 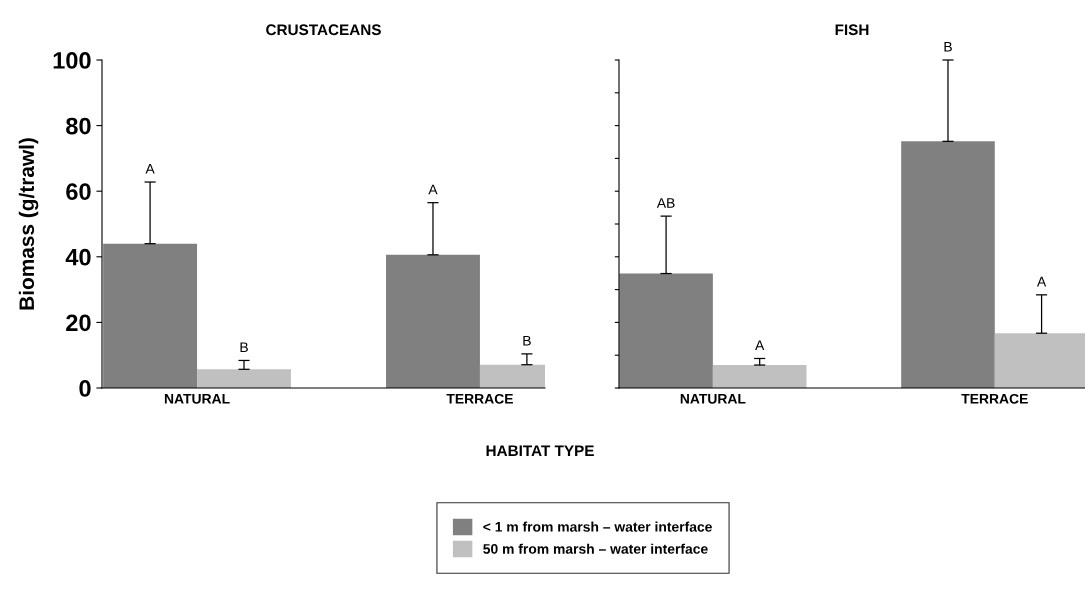 I want to click on y-tick-label: 20, so click(x=78, y=323).